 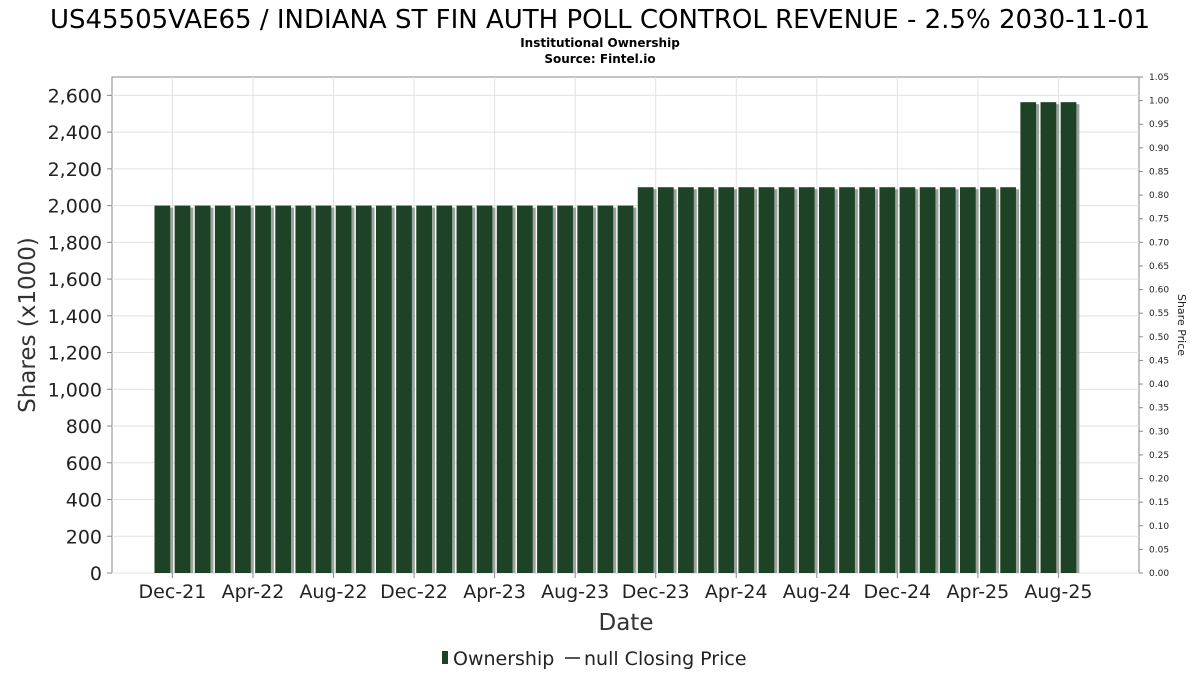 I want to click on legend: Ownership null Closing Price, so click(x=594, y=659).